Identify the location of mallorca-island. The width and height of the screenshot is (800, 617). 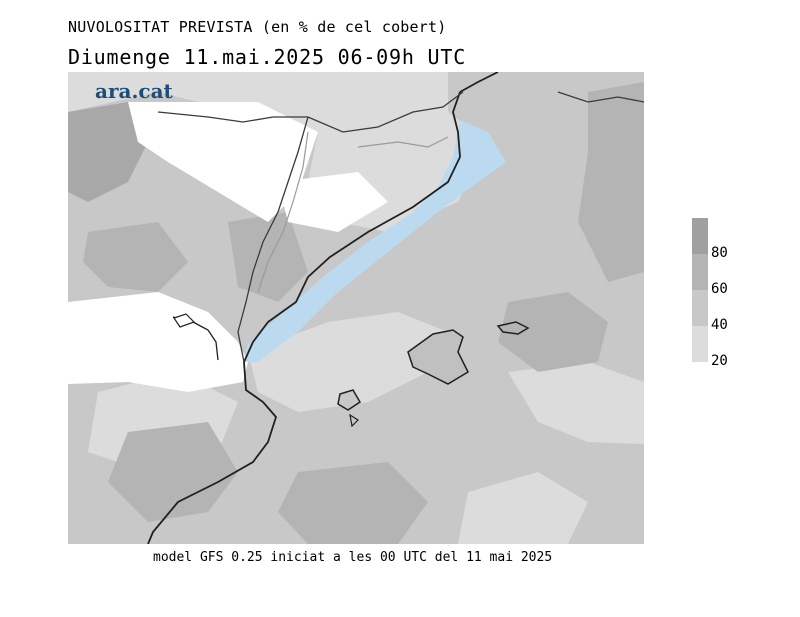
(438, 357).